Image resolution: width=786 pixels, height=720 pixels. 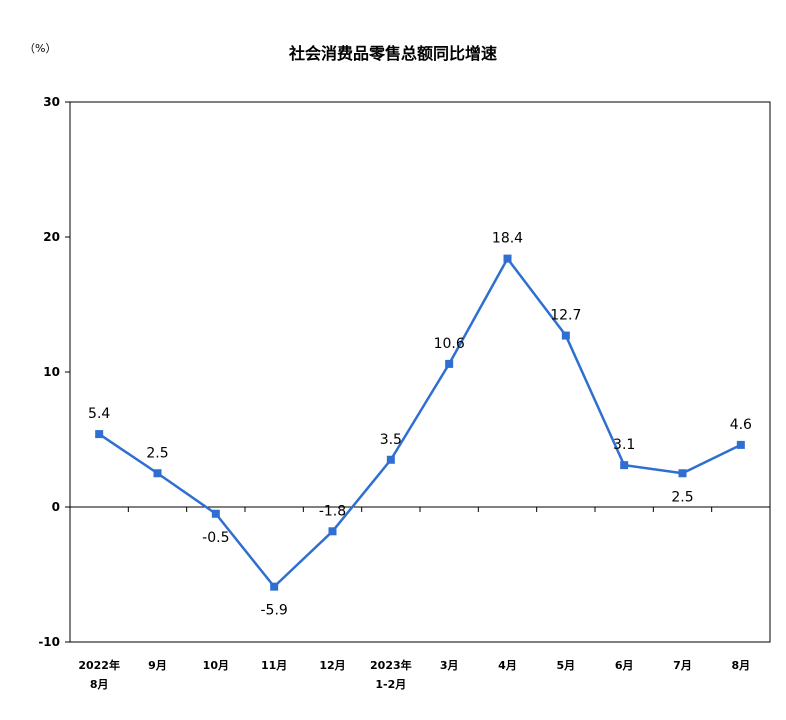 What do you see at coordinates (99, 665) in the screenshot?
I see `x-tick-label: 2022年` at bounding box center [99, 665].